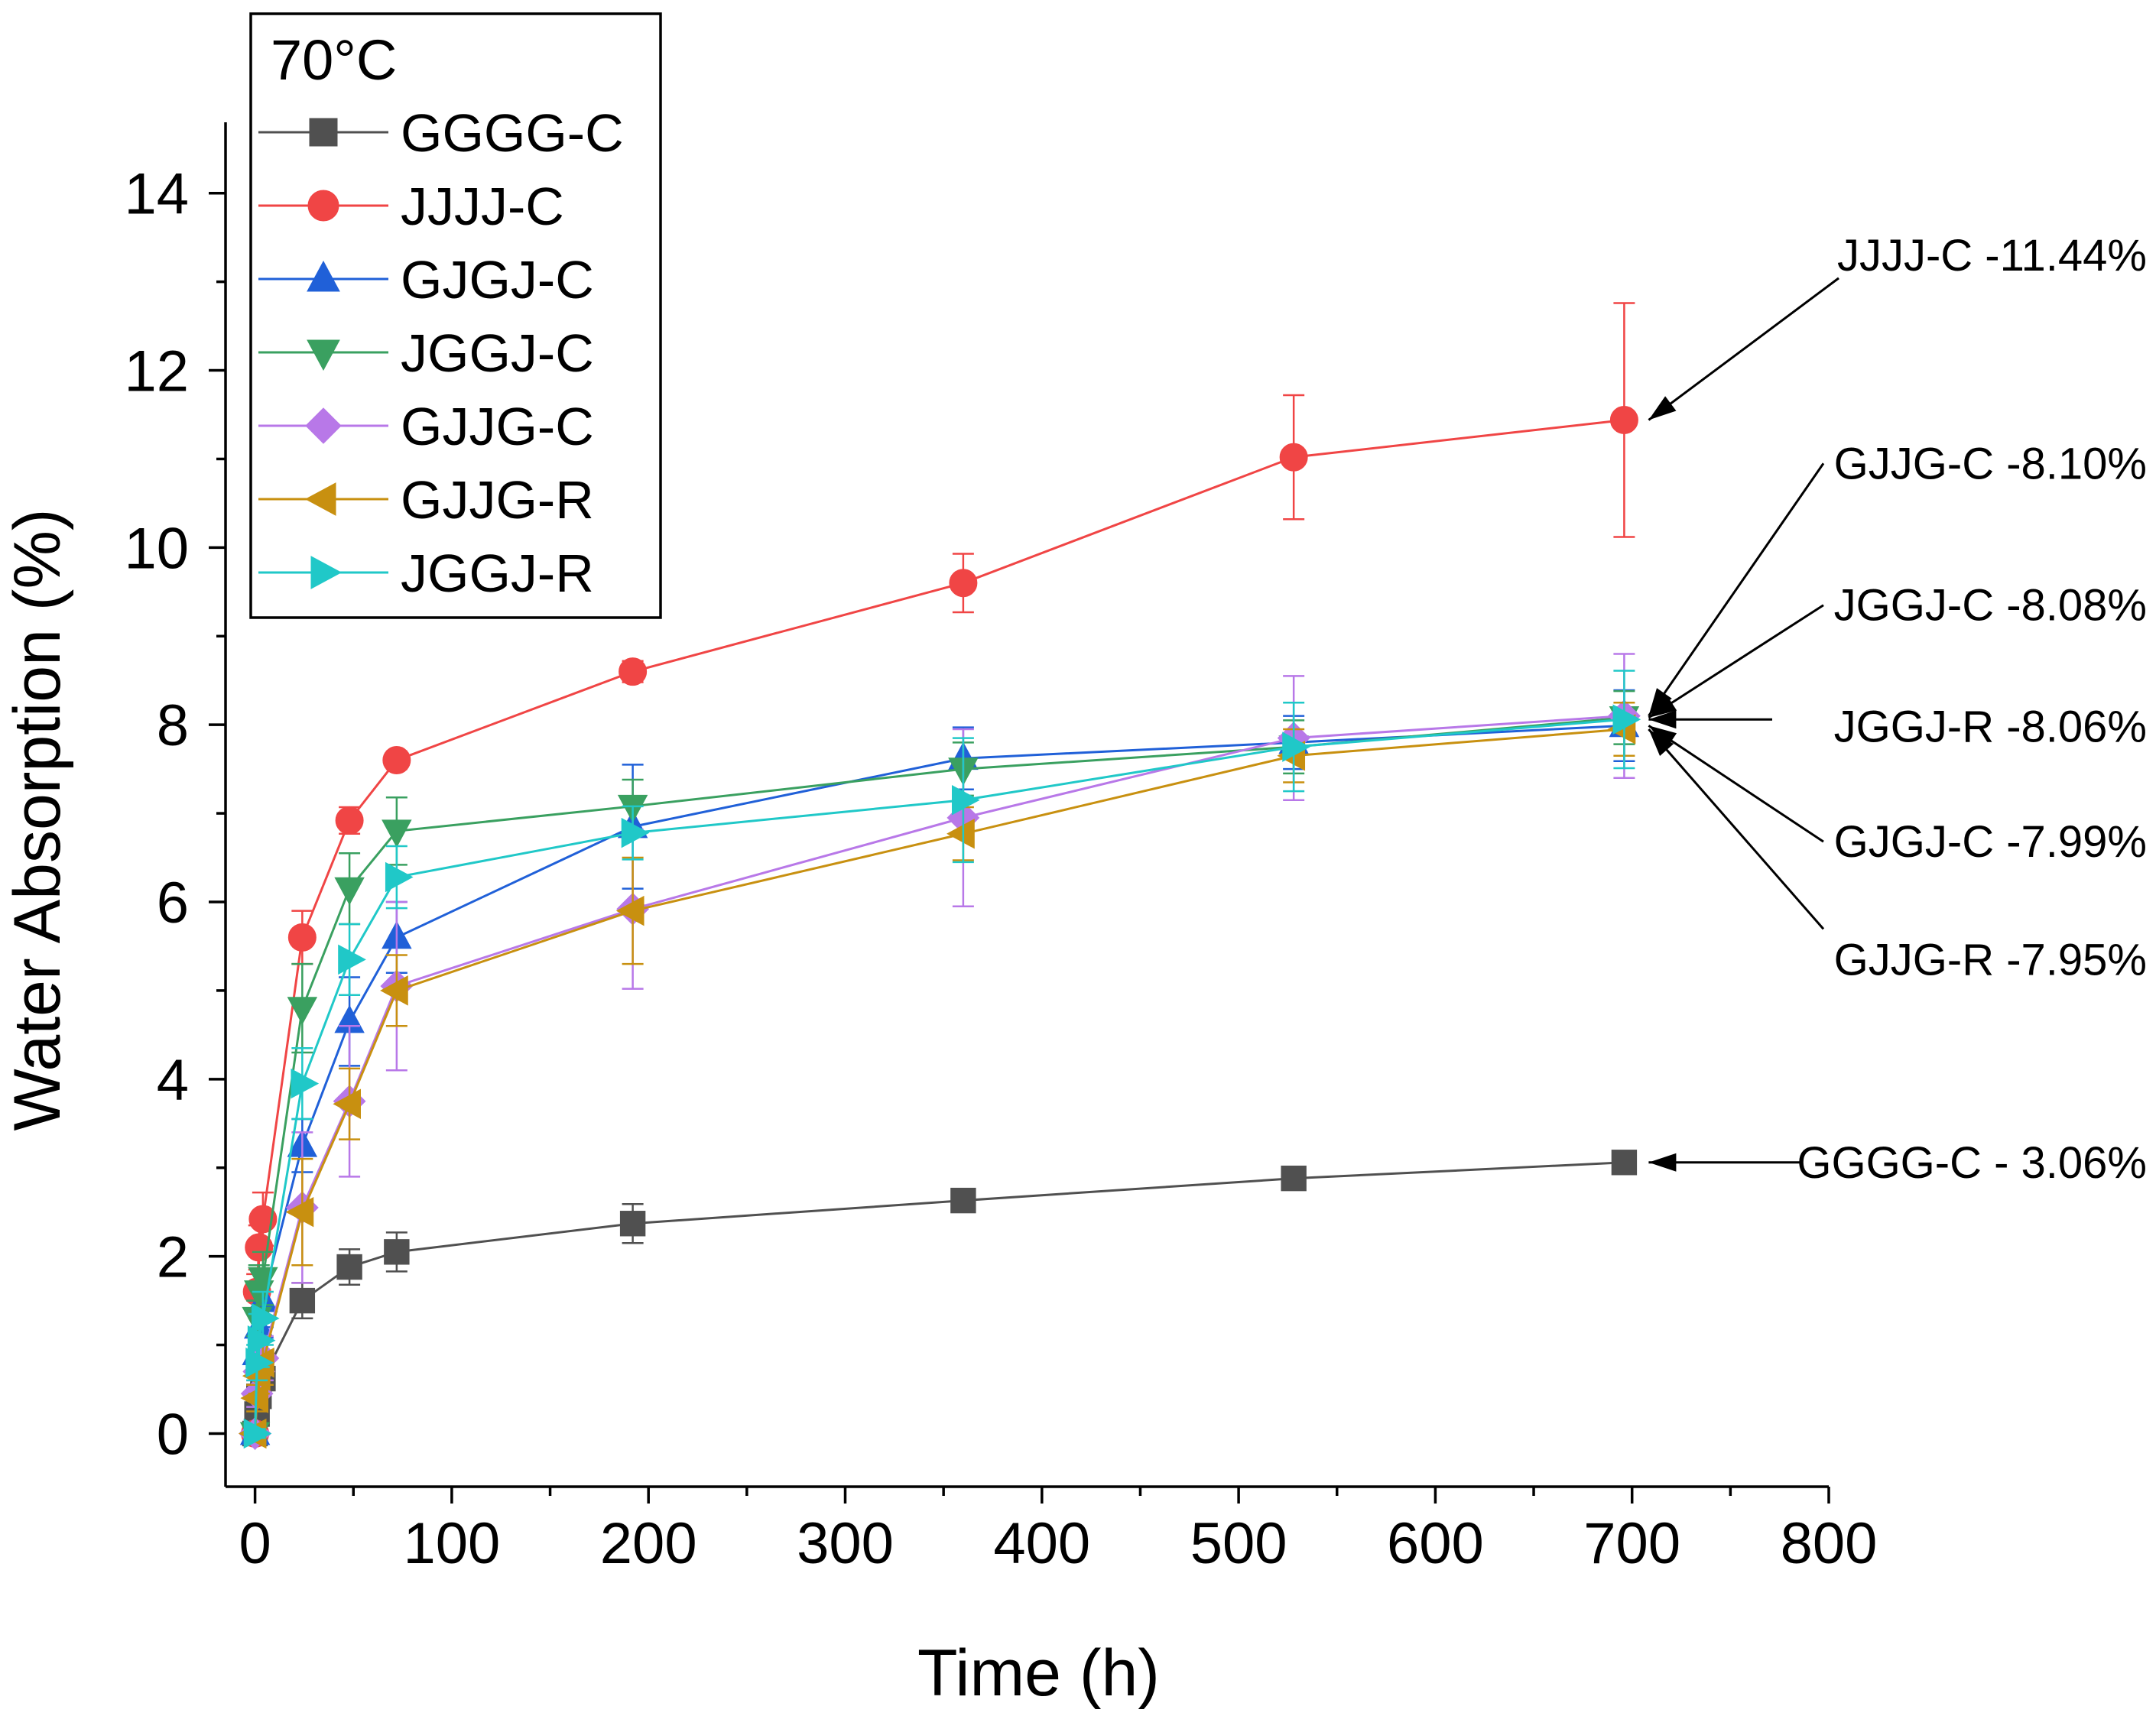 The width and height of the screenshot is (2156, 1729). What do you see at coordinates (1972, 1163) in the screenshot?
I see `annotation-label: GGGG-C - 3.06%` at bounding box center [1972, 1163].